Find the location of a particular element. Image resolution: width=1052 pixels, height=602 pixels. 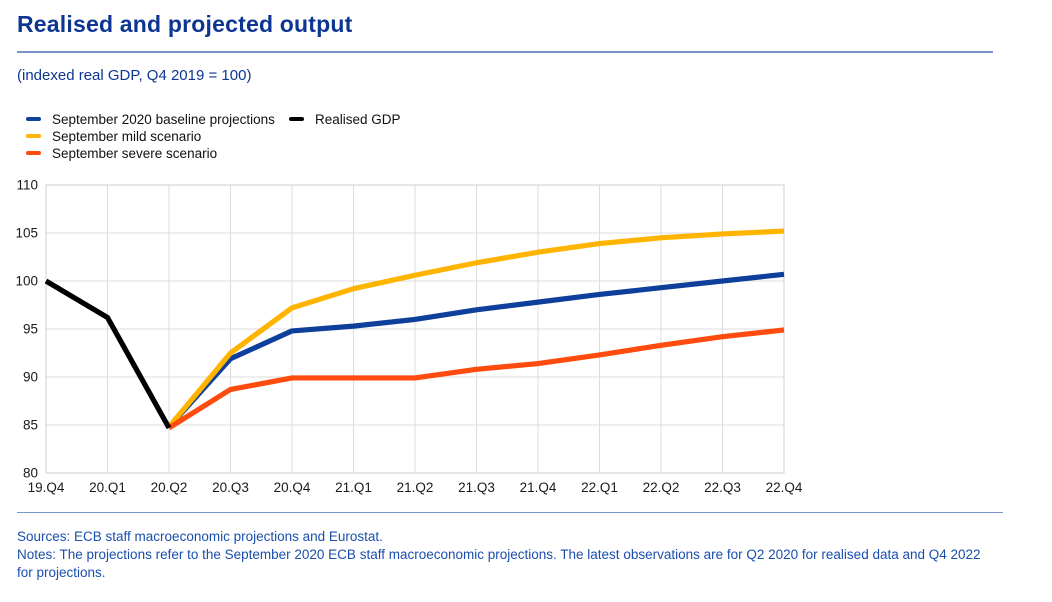

x-tick-label: 21.Q1 is located at coordinates (353, 487).